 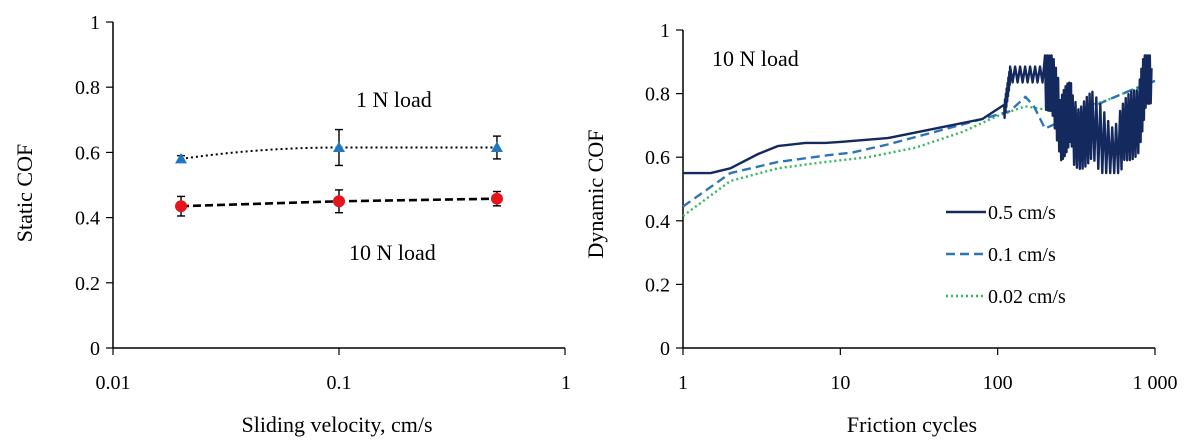 I want to click on right-x-axis-label: Friction cycles, so click(x=912, y=424).